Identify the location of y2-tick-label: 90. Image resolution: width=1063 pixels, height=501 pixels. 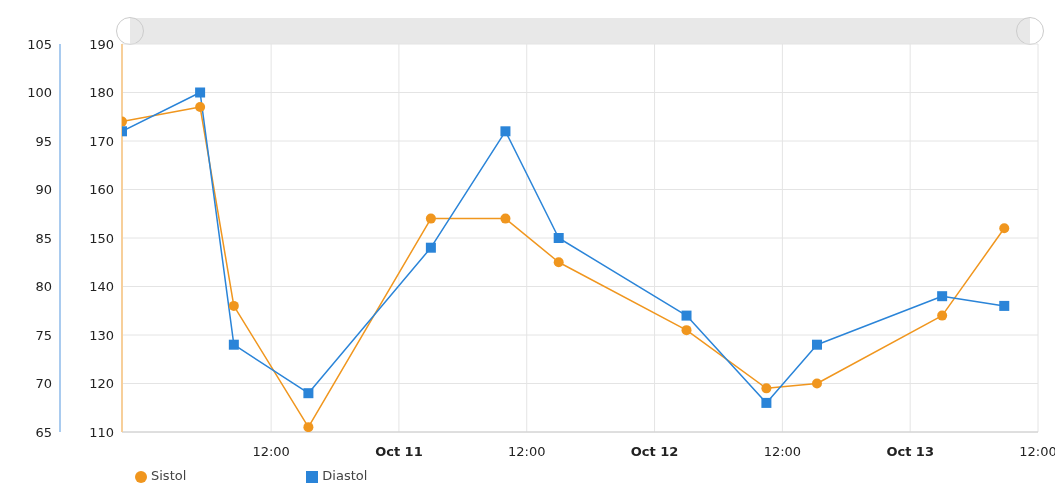
(43, 190).